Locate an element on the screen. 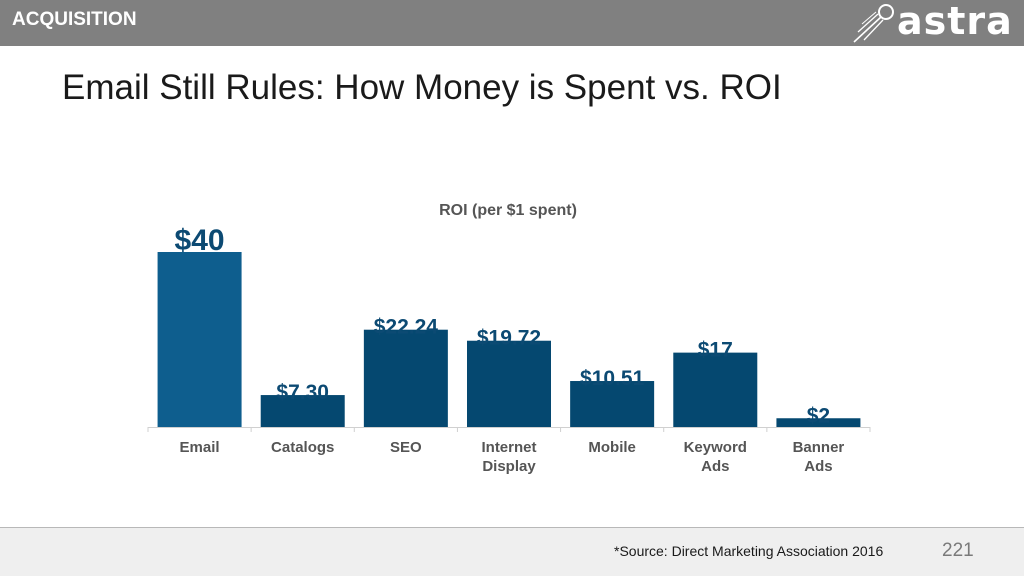 This screenshot has width=1024, height=576. x-tick-label-5: Keyword Ads is located at coordinates (715, 457).